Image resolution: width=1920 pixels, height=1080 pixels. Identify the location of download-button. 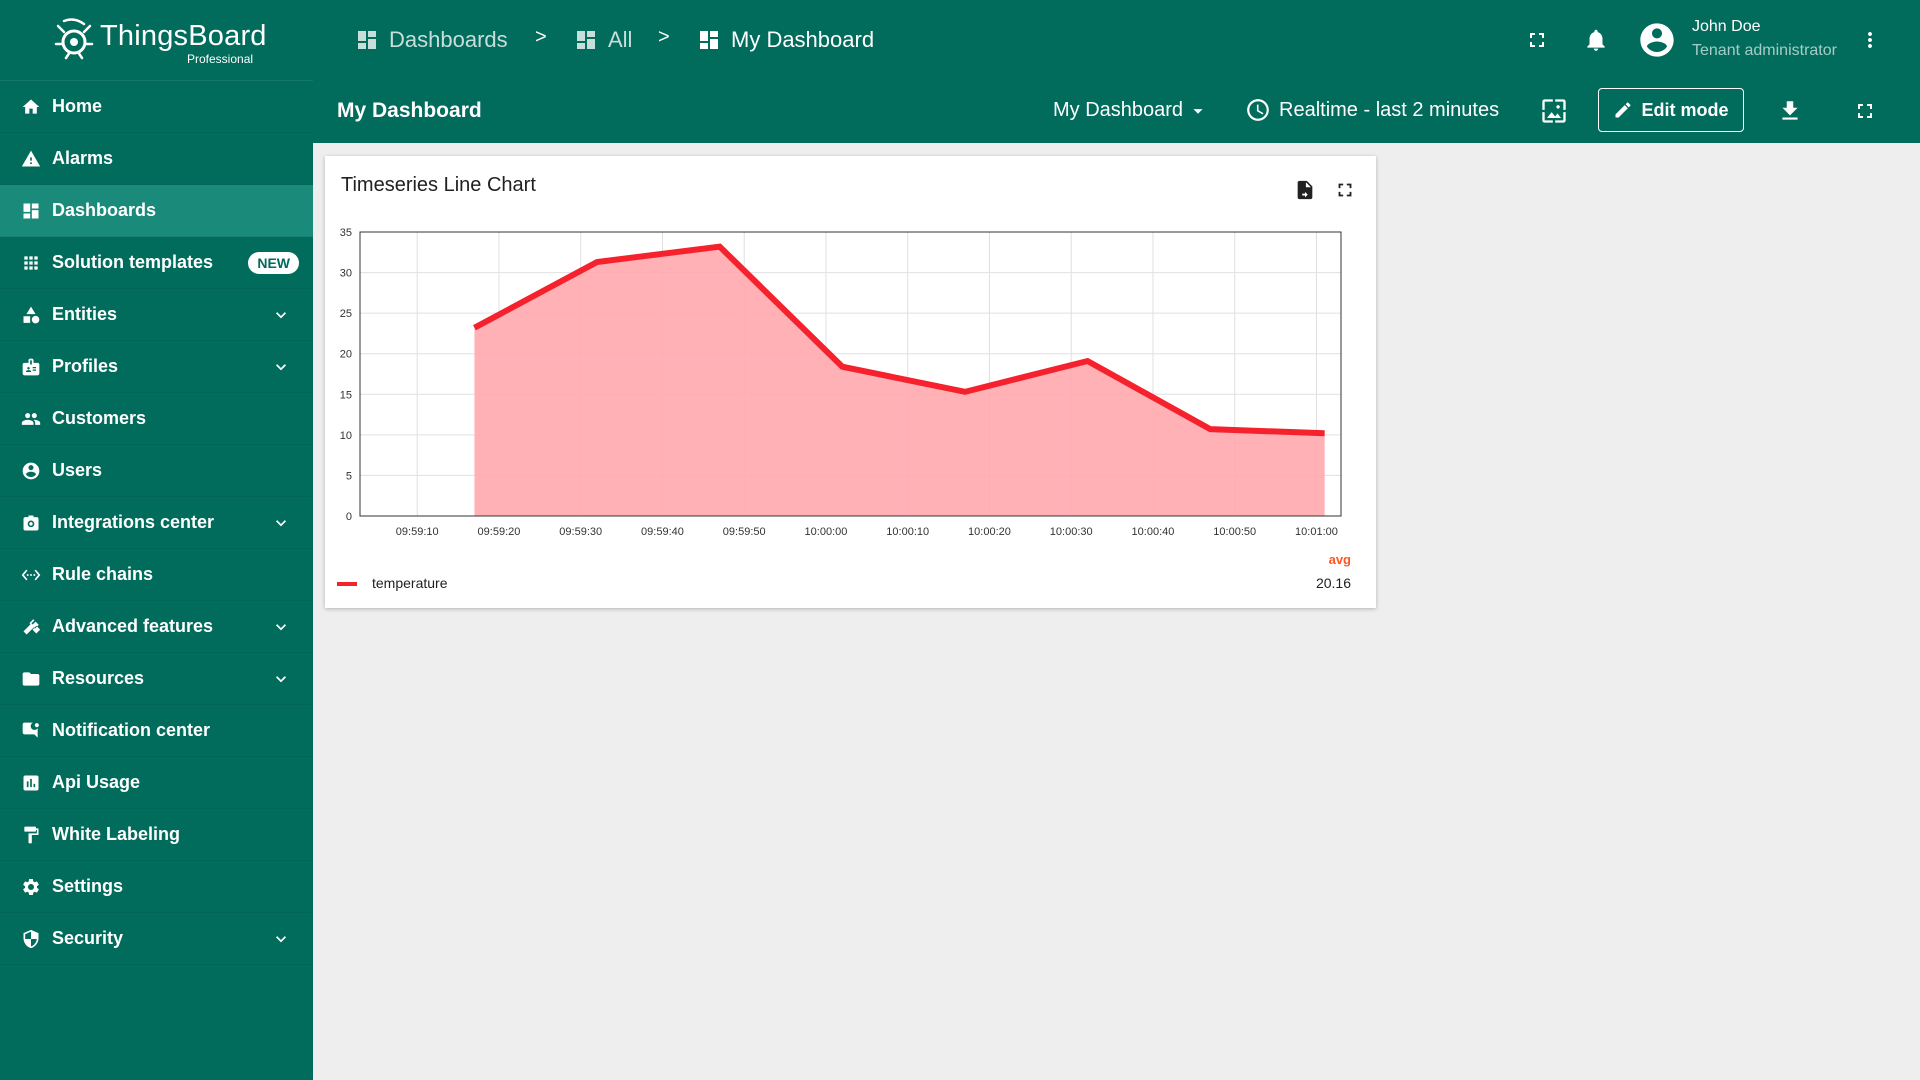
(1790, 111).